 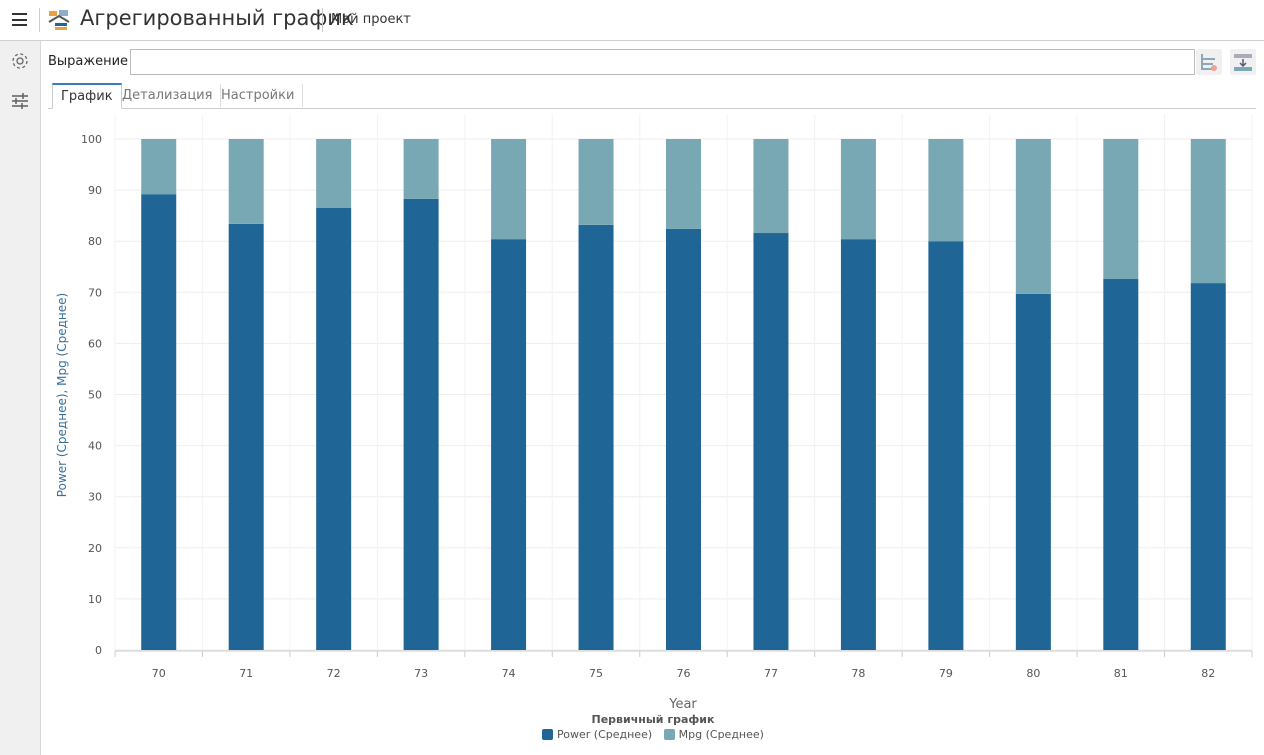 What do you see at coordinates (652, 96) in the screenshot?
I see `tab-bar: График Детализация Настройки` at bounding box center [652, 96].